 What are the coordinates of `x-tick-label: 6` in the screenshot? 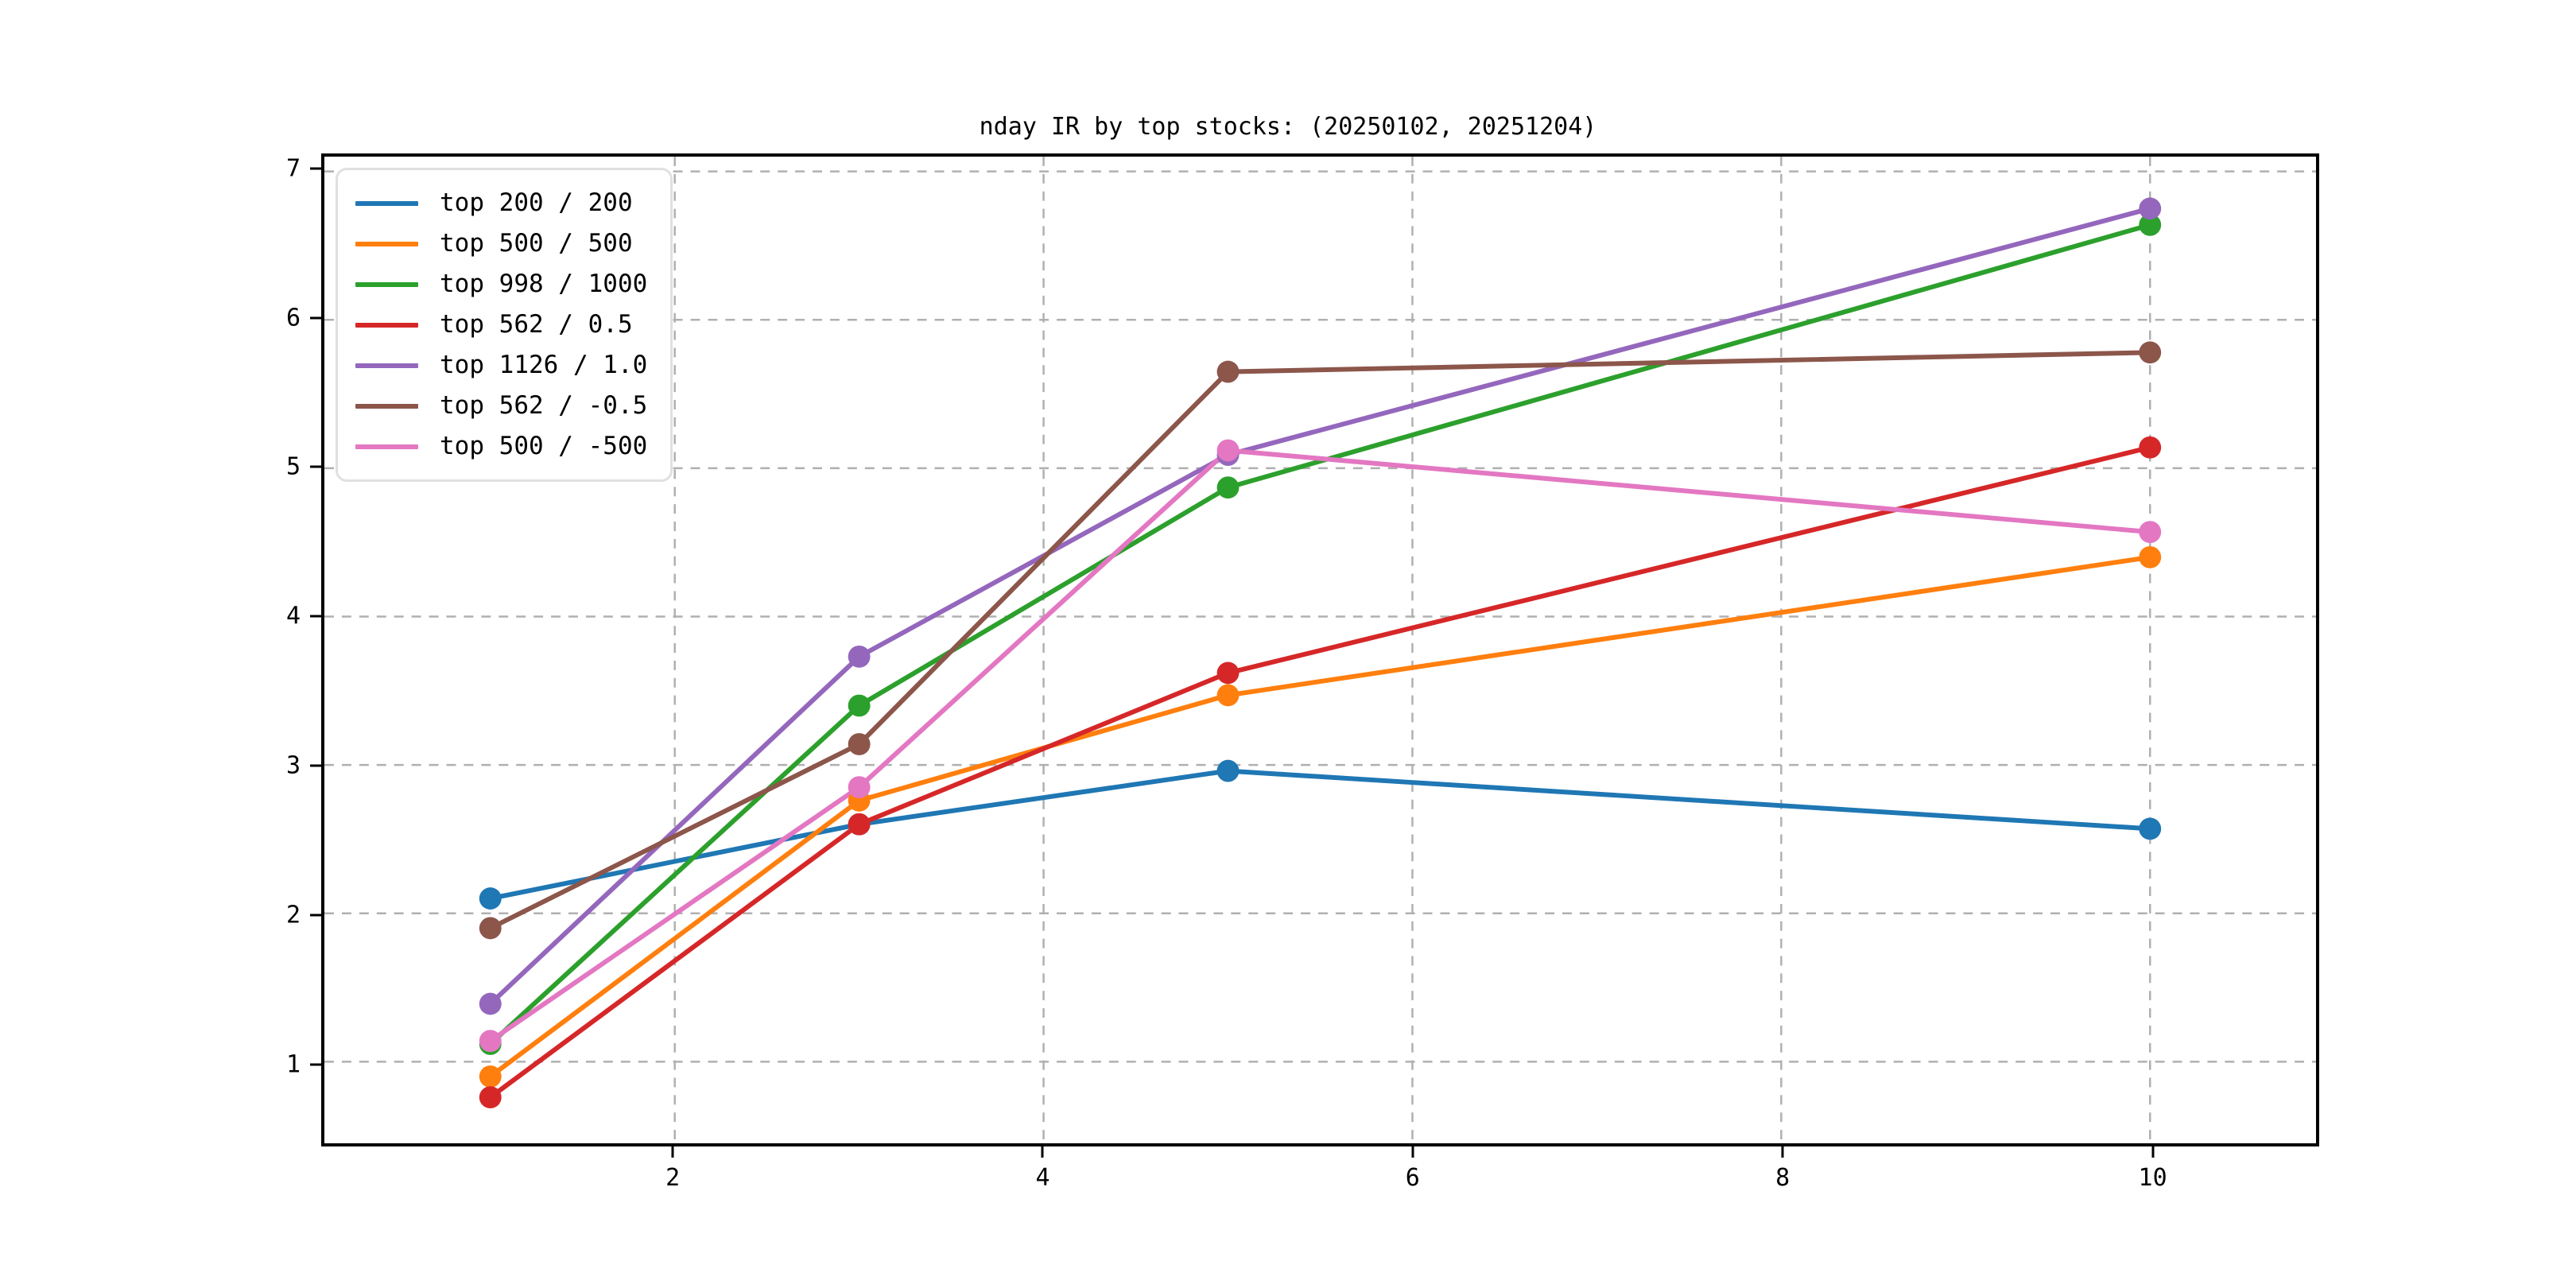 It's located at (1413, 1178).